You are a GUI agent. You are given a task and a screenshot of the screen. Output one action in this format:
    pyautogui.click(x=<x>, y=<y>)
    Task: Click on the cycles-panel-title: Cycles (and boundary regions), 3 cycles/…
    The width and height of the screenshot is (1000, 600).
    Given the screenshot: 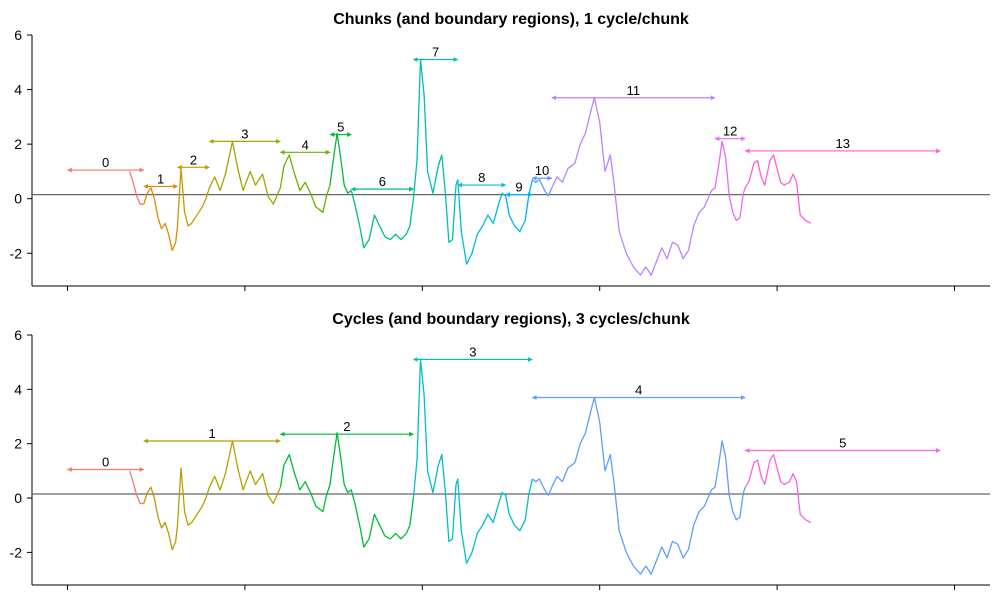 What is the action you would take?
    pyautogui.click(x=511, y=319)
    